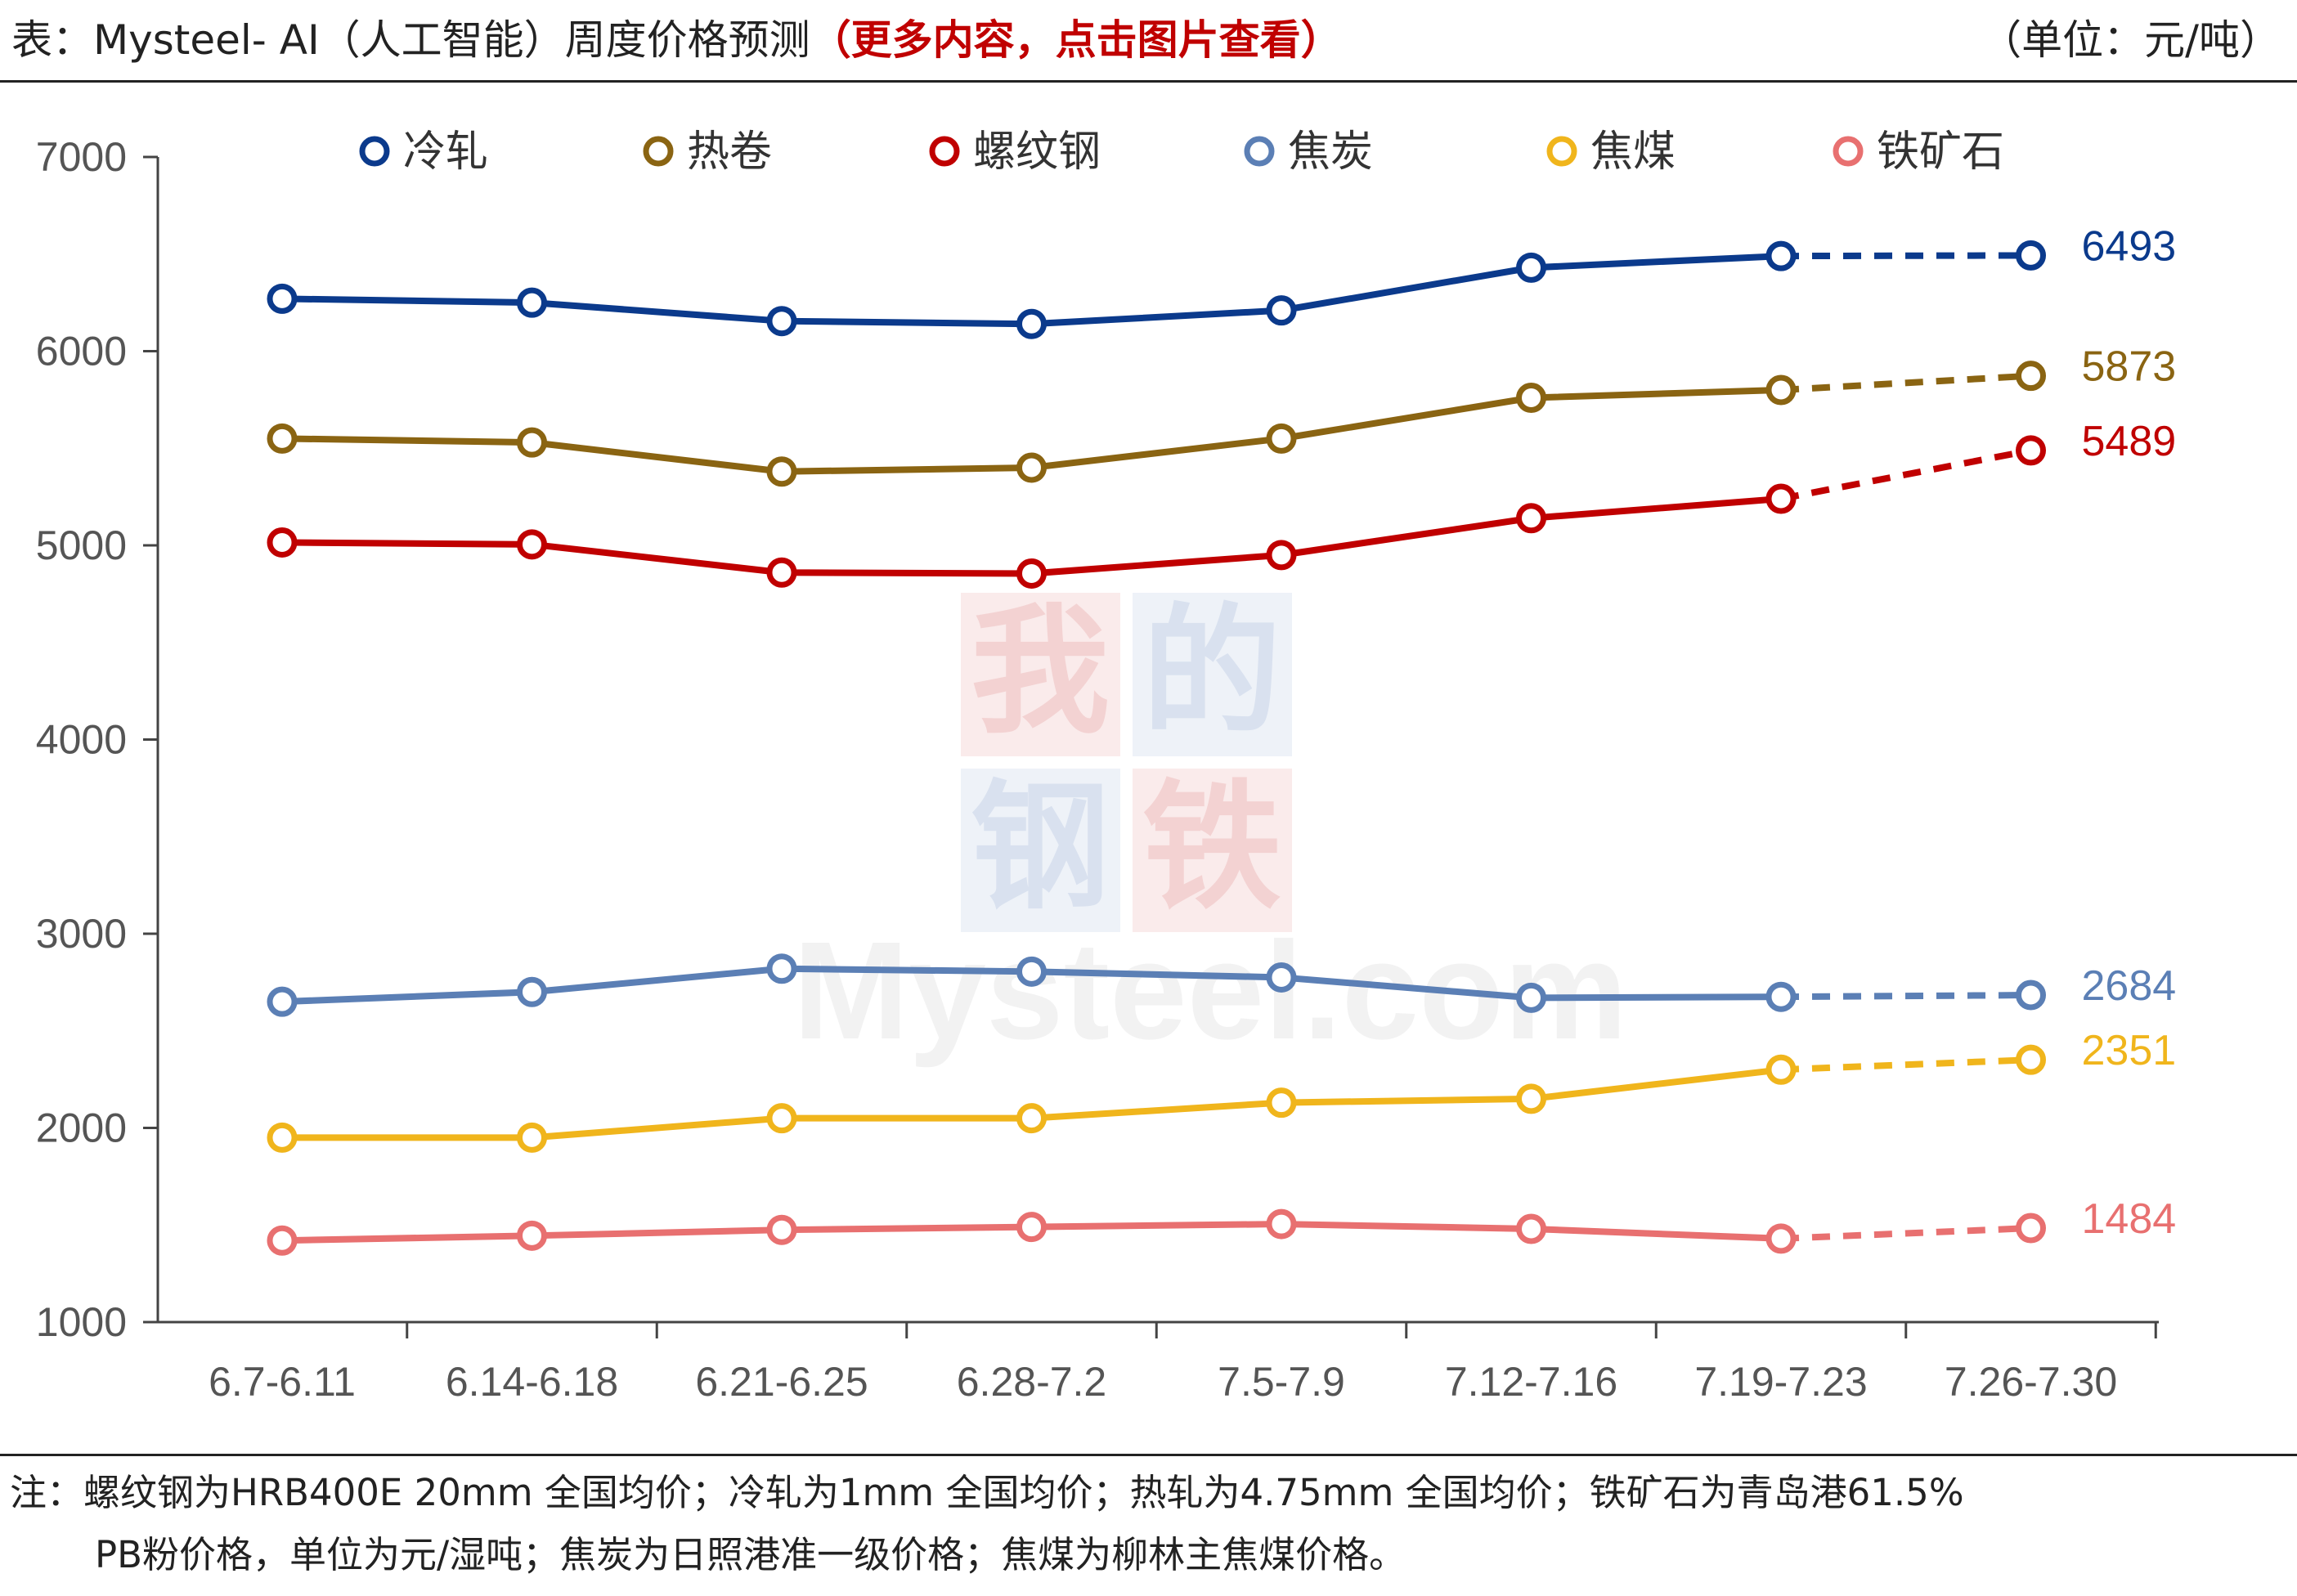  I want to click on series-焦煤: 2351, so click(1221, 1090).